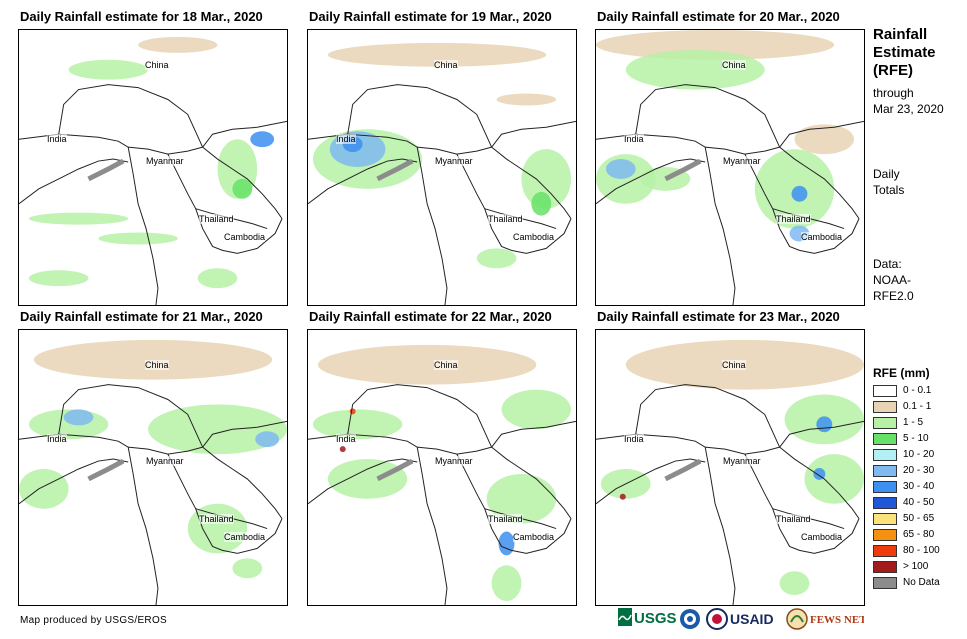  What do you see at coordinates (634, 139) in the screenshot?
I see `map-label-india: India` at bounding box center [634, 139].